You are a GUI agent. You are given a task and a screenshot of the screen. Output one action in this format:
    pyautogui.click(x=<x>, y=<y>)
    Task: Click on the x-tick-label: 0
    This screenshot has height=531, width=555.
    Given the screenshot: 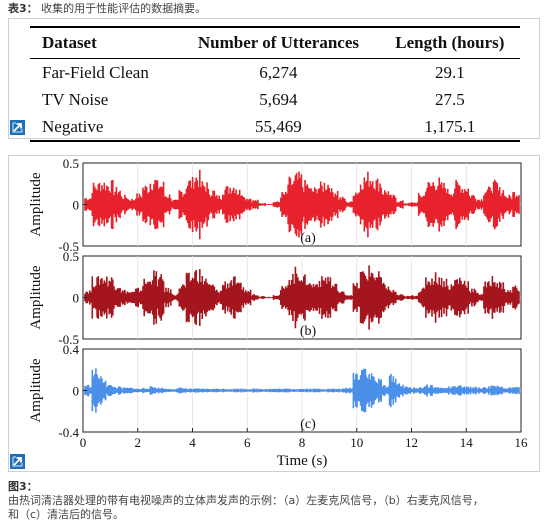 What is the action you would take?
    pyautogui.click(x=83, y=442)
    